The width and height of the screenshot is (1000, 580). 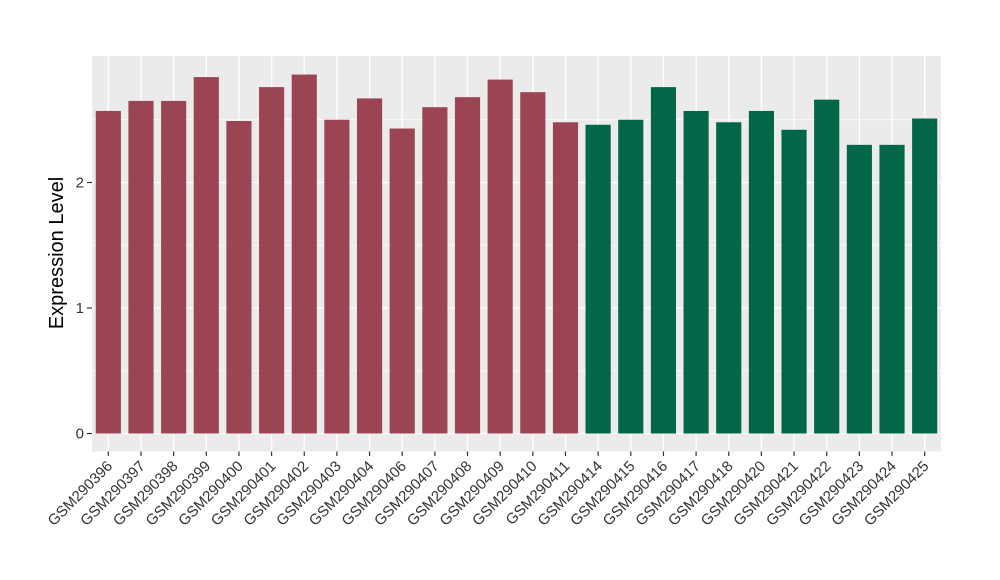 What do you see at coordinates (859, 289) in the screenshot?
I see `bar-GSM290423` at bounding box center [859, 289].